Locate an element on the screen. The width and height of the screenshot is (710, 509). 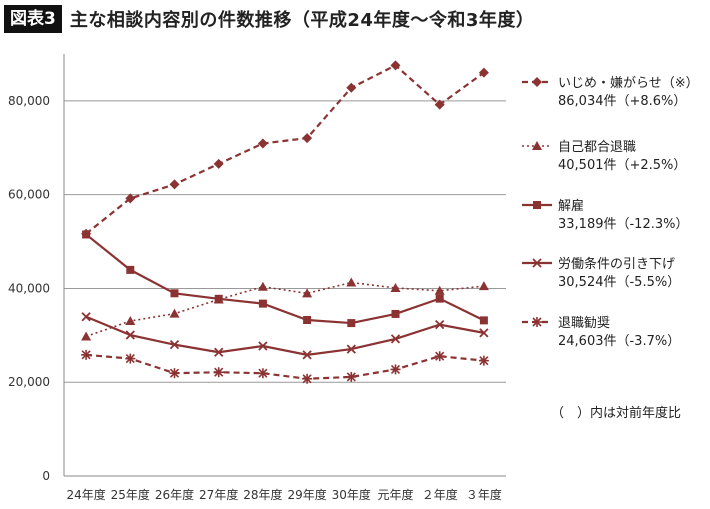
y-tick-label: 40,000 is located at coordinates (29, 288).